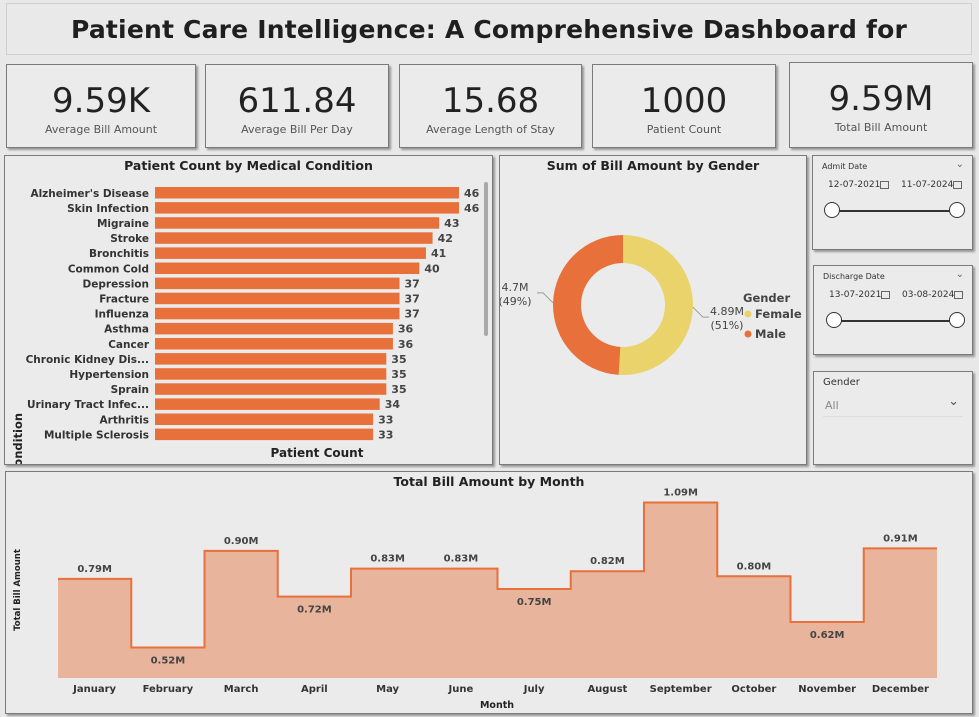  I want to click on data-label-pct: (49%), so click(516, 301).